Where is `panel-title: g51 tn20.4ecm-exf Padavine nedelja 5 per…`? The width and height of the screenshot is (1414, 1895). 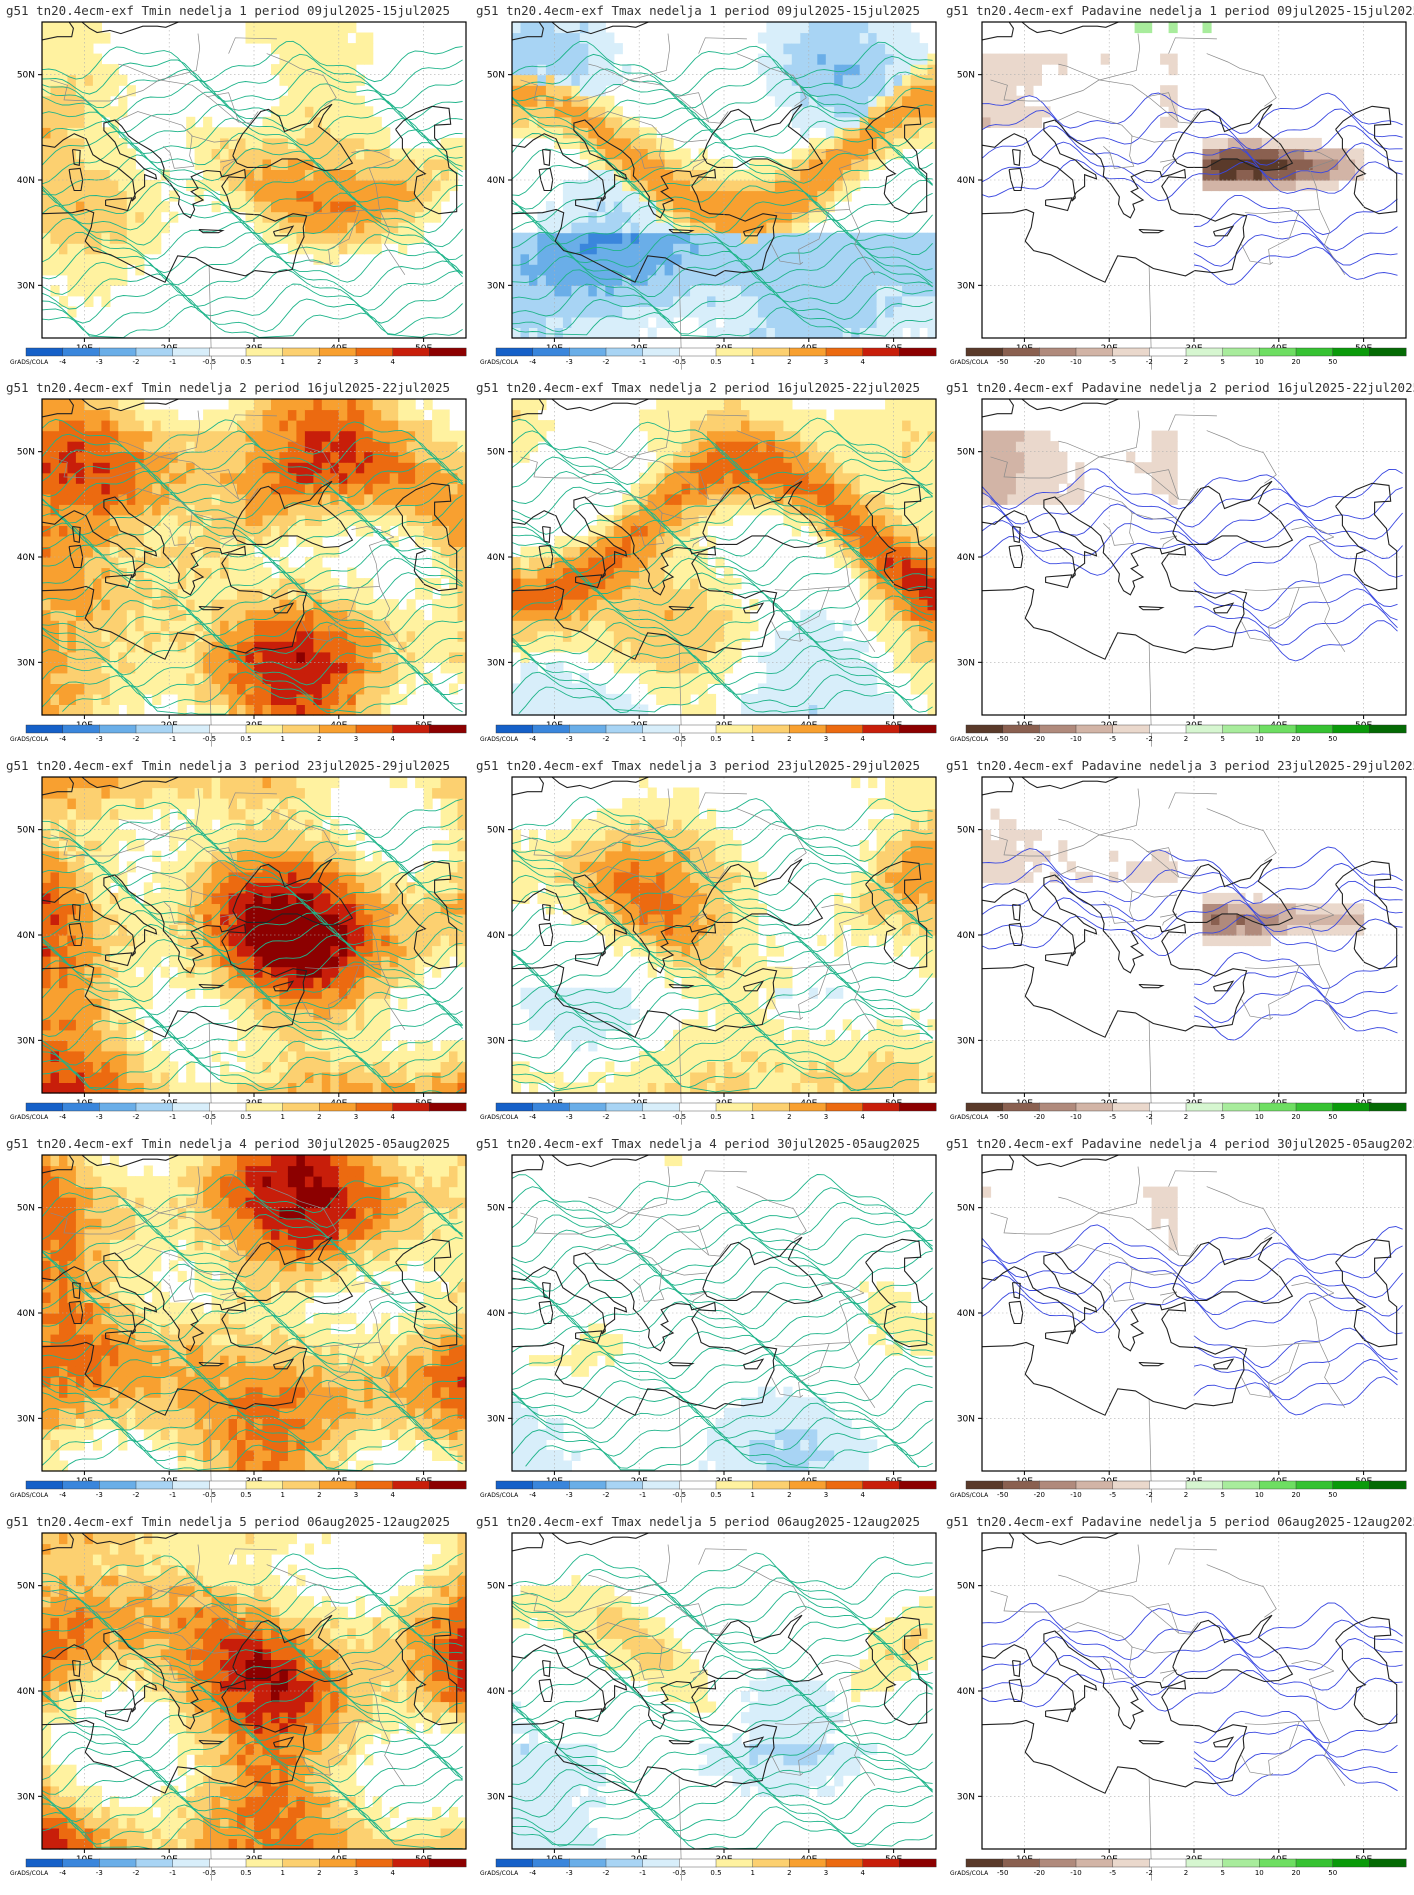
panel-title: g51 tn20.4ecm-exf Padavine nedelja 5 per… is located at coordinates (1180, 1521).